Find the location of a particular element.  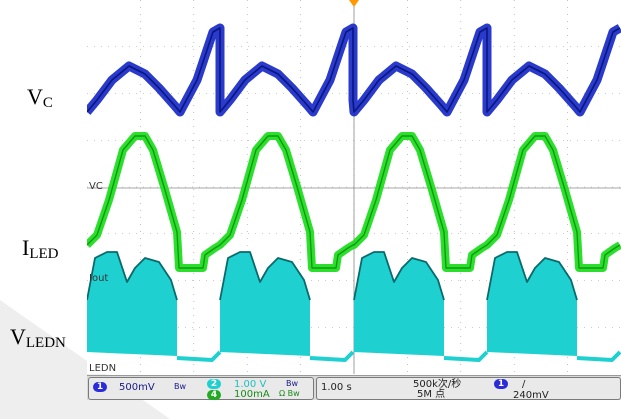

channel-settings-box: 1 500mV Bw 2 1.00 V Bw 4 100mA Ω Bw is located at coordinates (201, 388).